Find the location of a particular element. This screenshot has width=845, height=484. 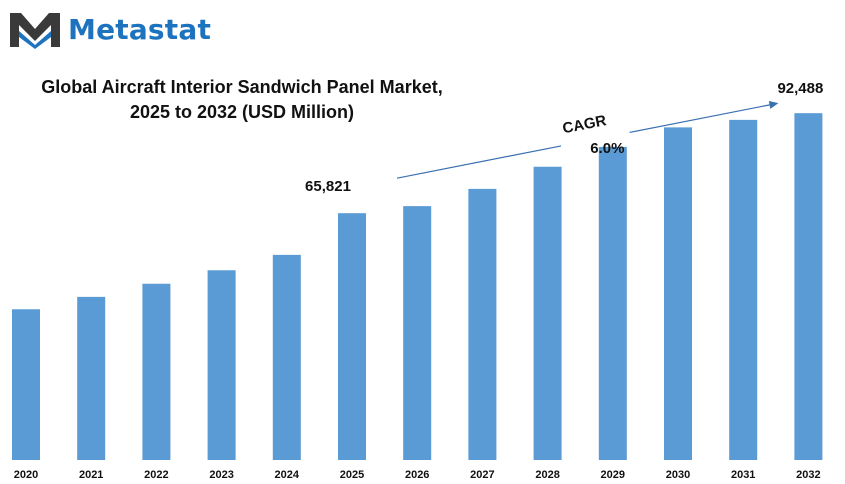

brand-name: Metastat is located at coordinates (140, 29).